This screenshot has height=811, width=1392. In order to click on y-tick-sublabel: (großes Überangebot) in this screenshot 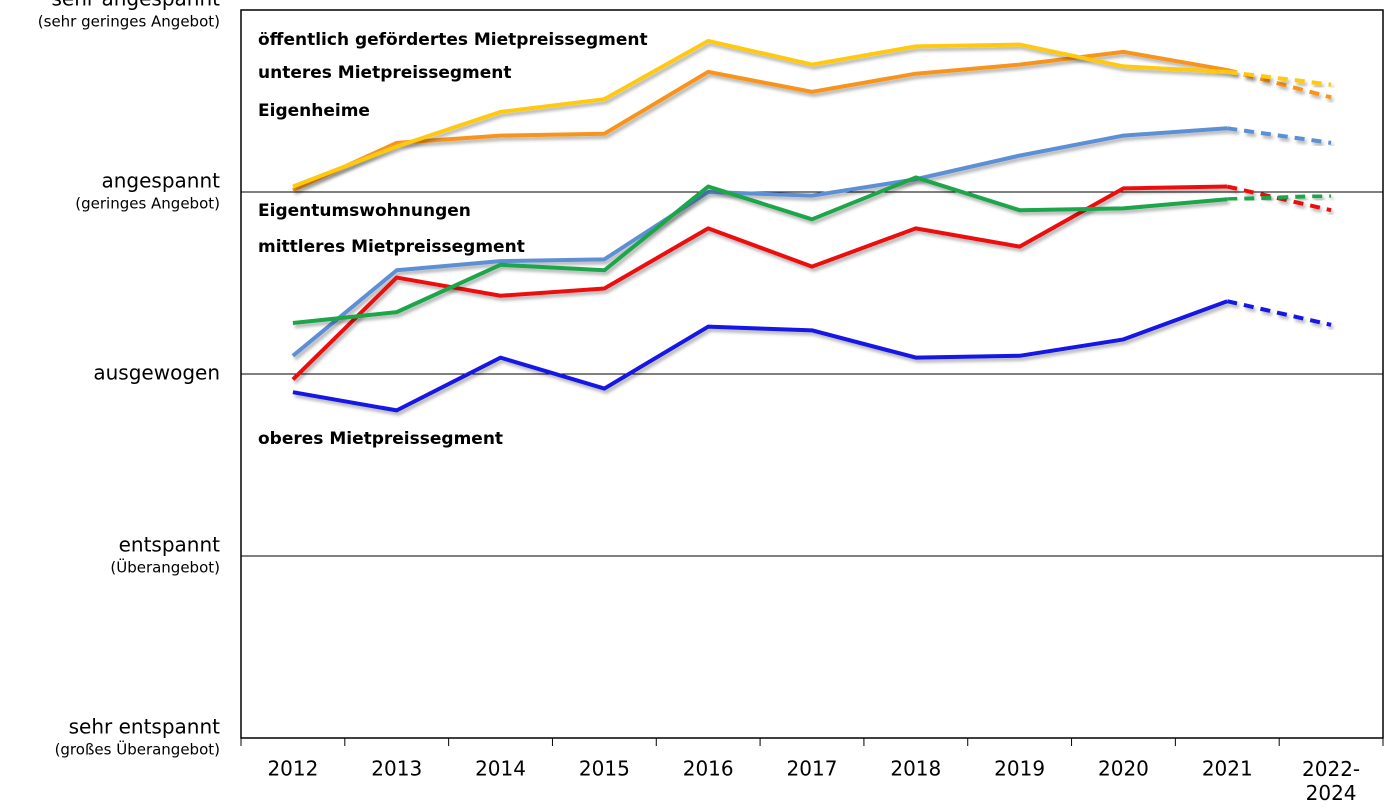, I will do `click(137, 749)`.